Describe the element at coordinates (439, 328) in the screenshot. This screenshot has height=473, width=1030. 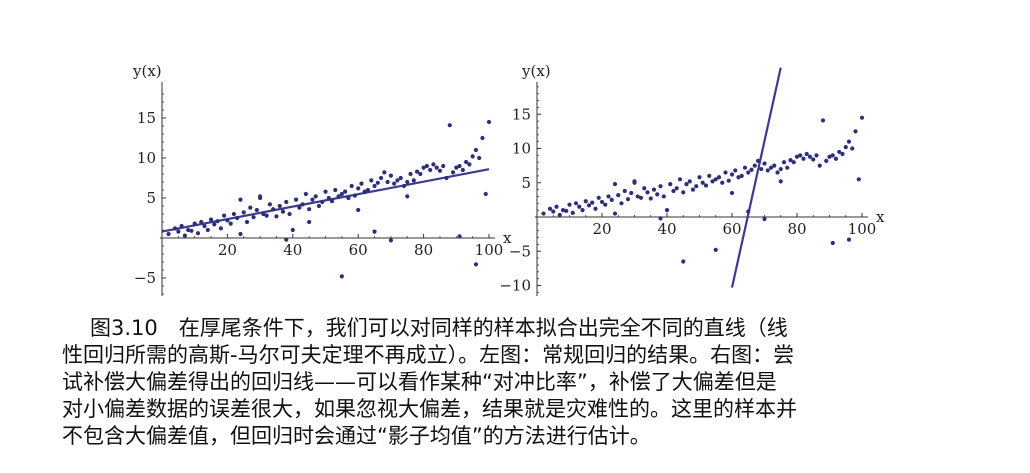
I see `caption-line-1: 图3.10 在厚尾条件下，我们可以对同样的样本拟合出完全不同的直线（线` at that location.